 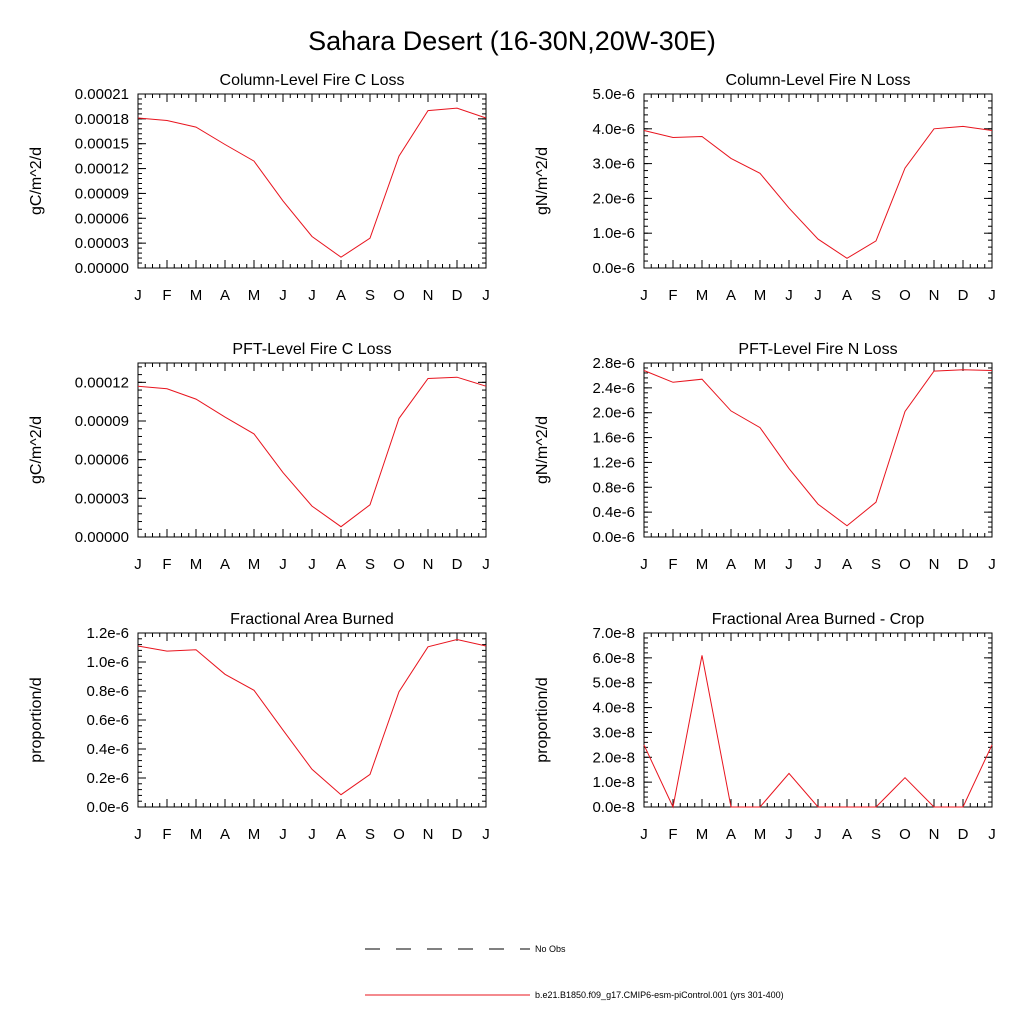 I want to click on legend-label-no-obs: No Obs, so click(x=550, y=949).